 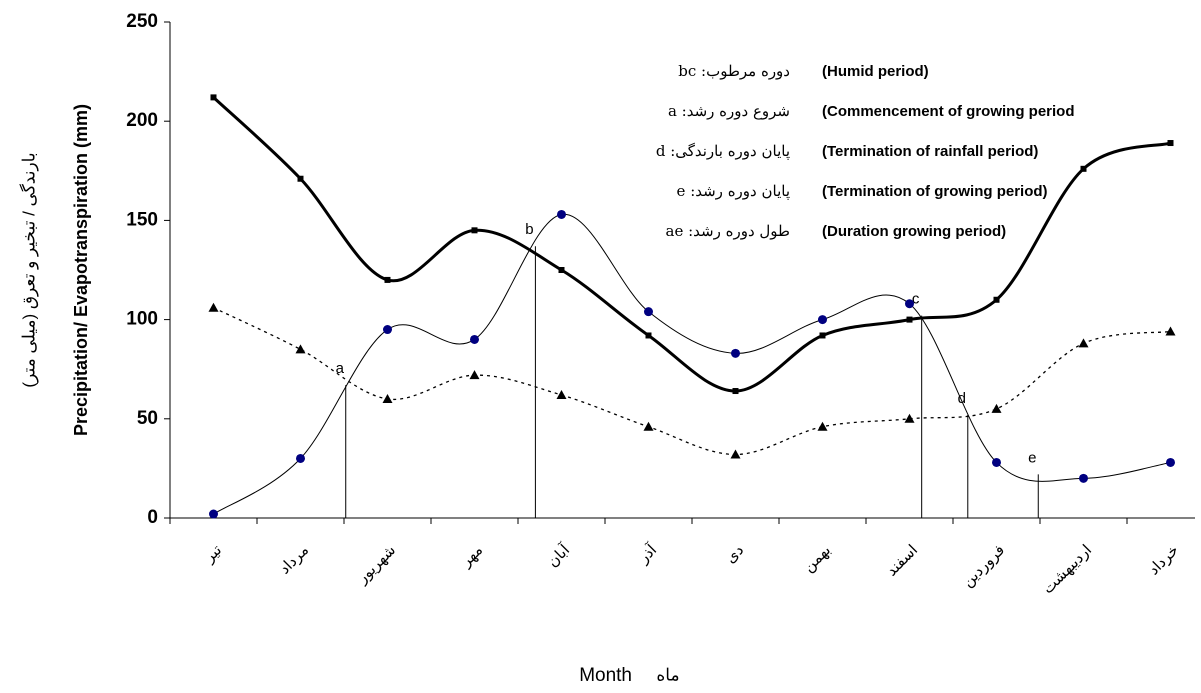 I want to click on x-tick-label: بهمن, so click(x=817, y=559).